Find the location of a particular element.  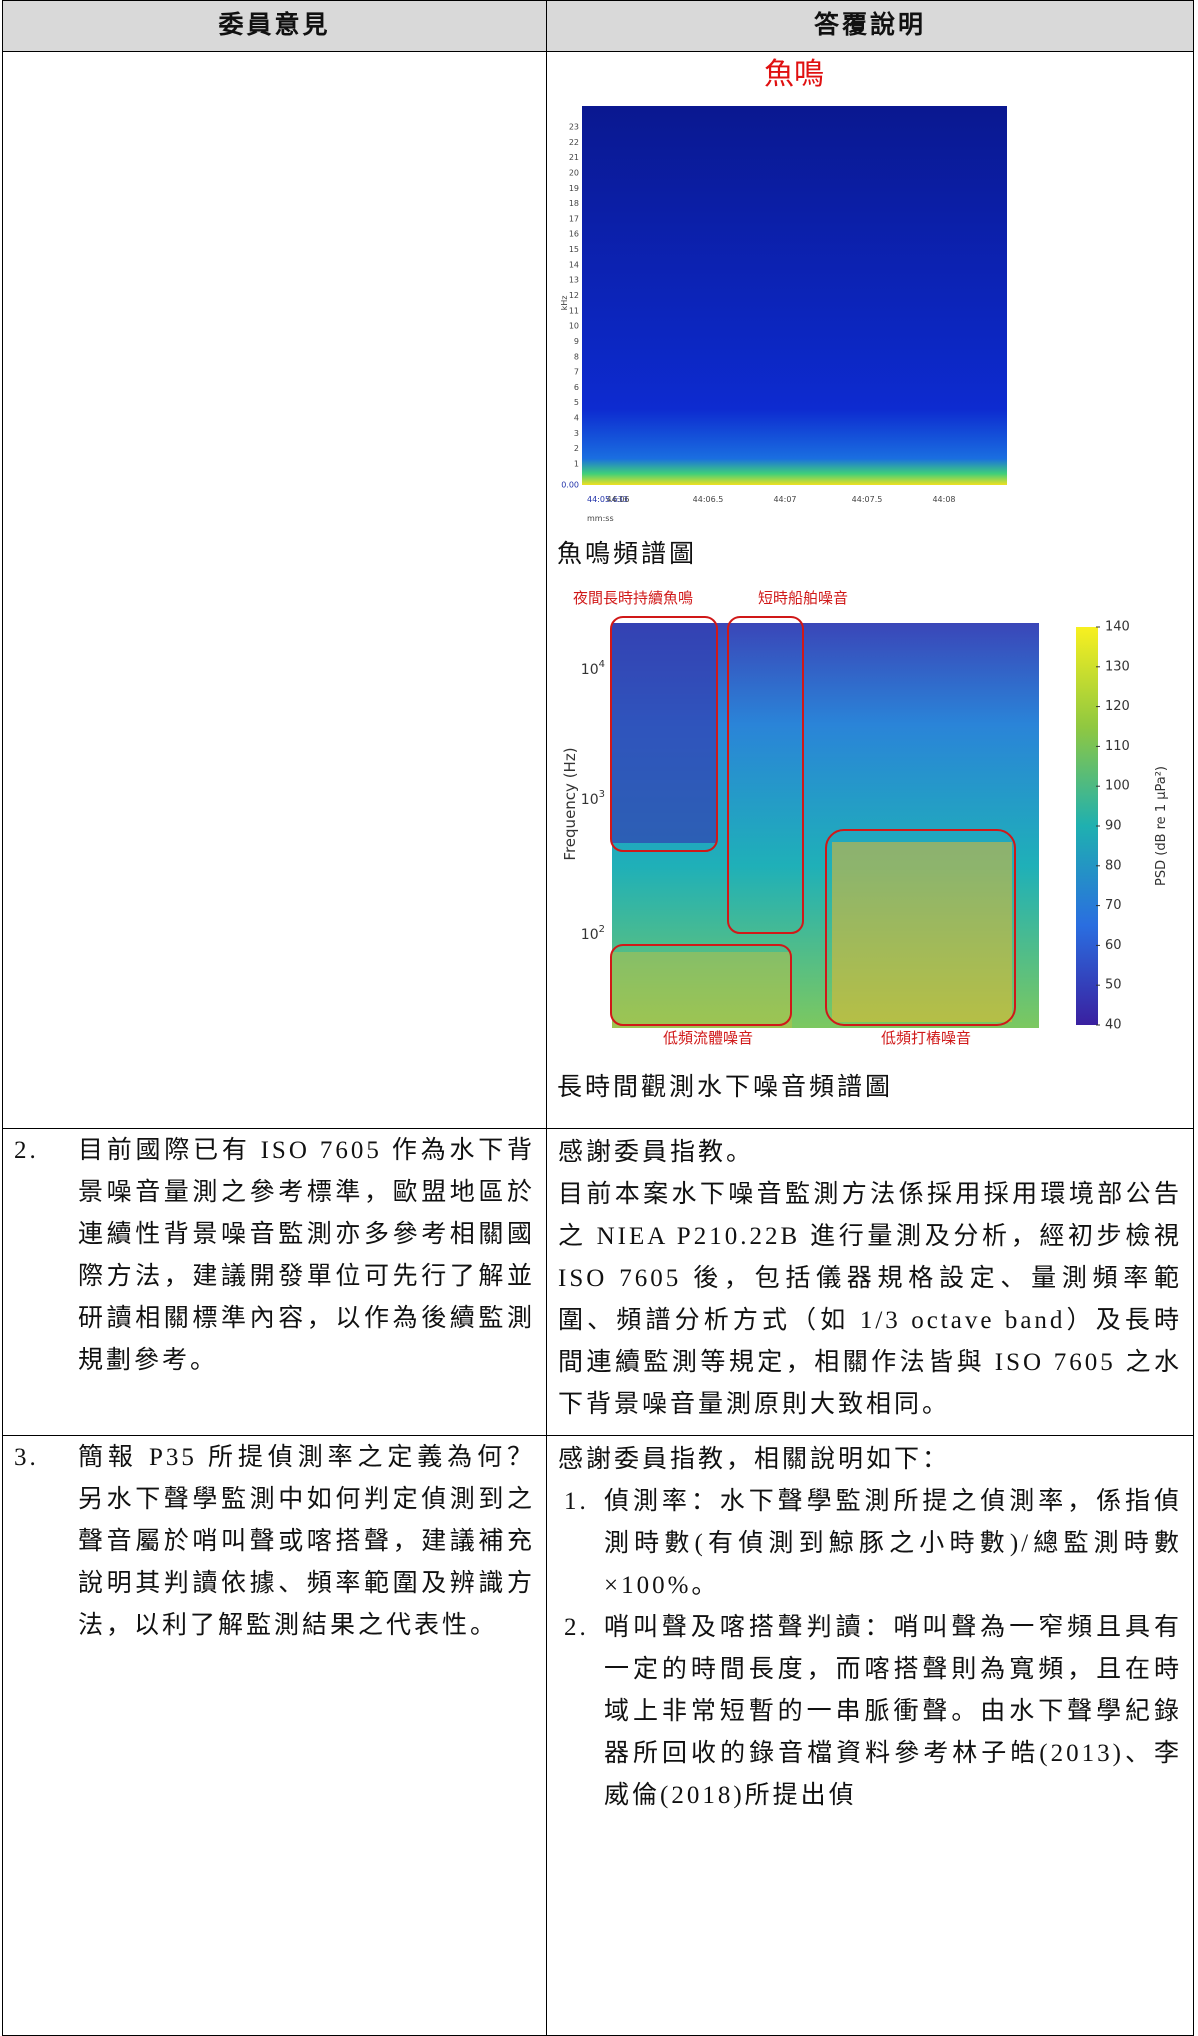

y-tick-label: 1 is located at coordinates (576, 464).